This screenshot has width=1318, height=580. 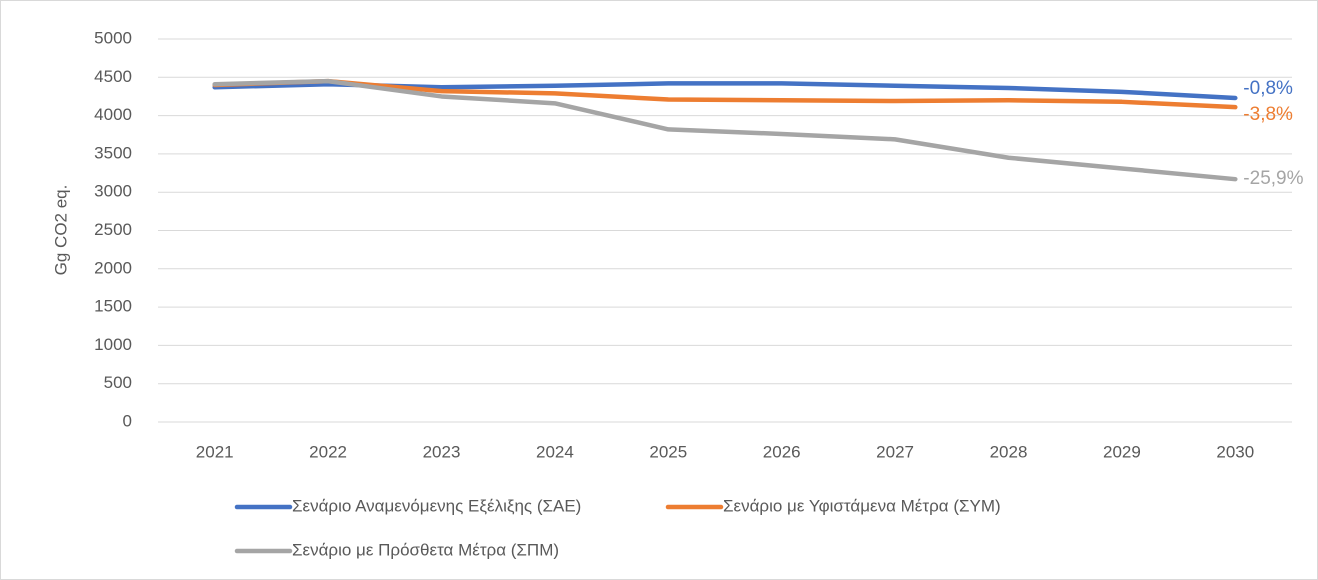 I want to click on y-tick-label: 4500, so click(x=113, y=76).